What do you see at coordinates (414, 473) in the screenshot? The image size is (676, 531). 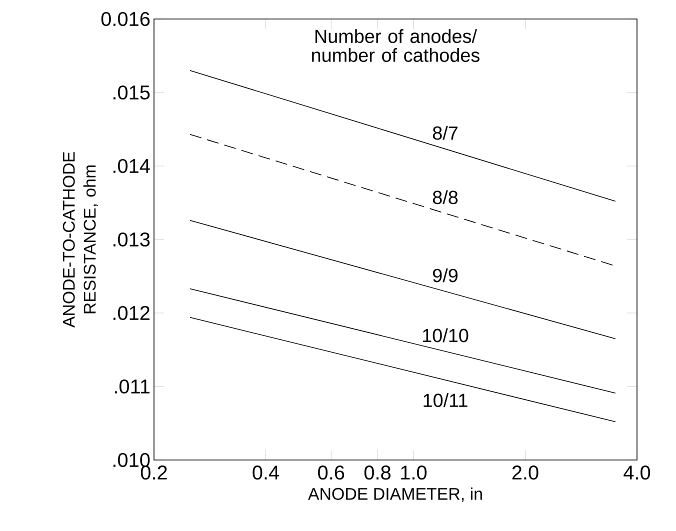 I see `x-tick-label: 1.0` at bounding box center [414, 473].